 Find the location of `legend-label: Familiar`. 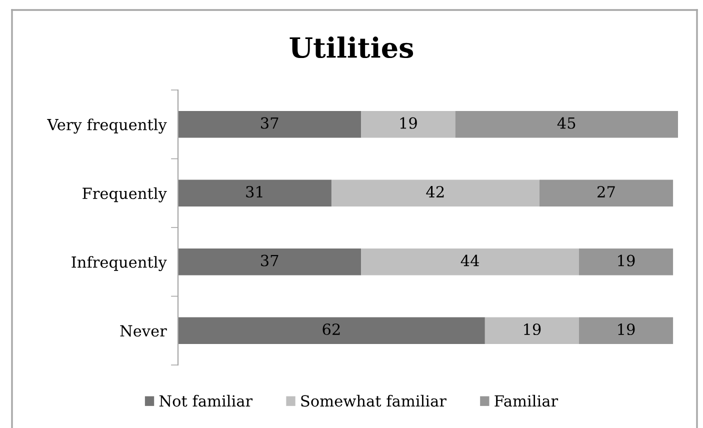

legend-label: Familiar is located at coordinates (526, 400).